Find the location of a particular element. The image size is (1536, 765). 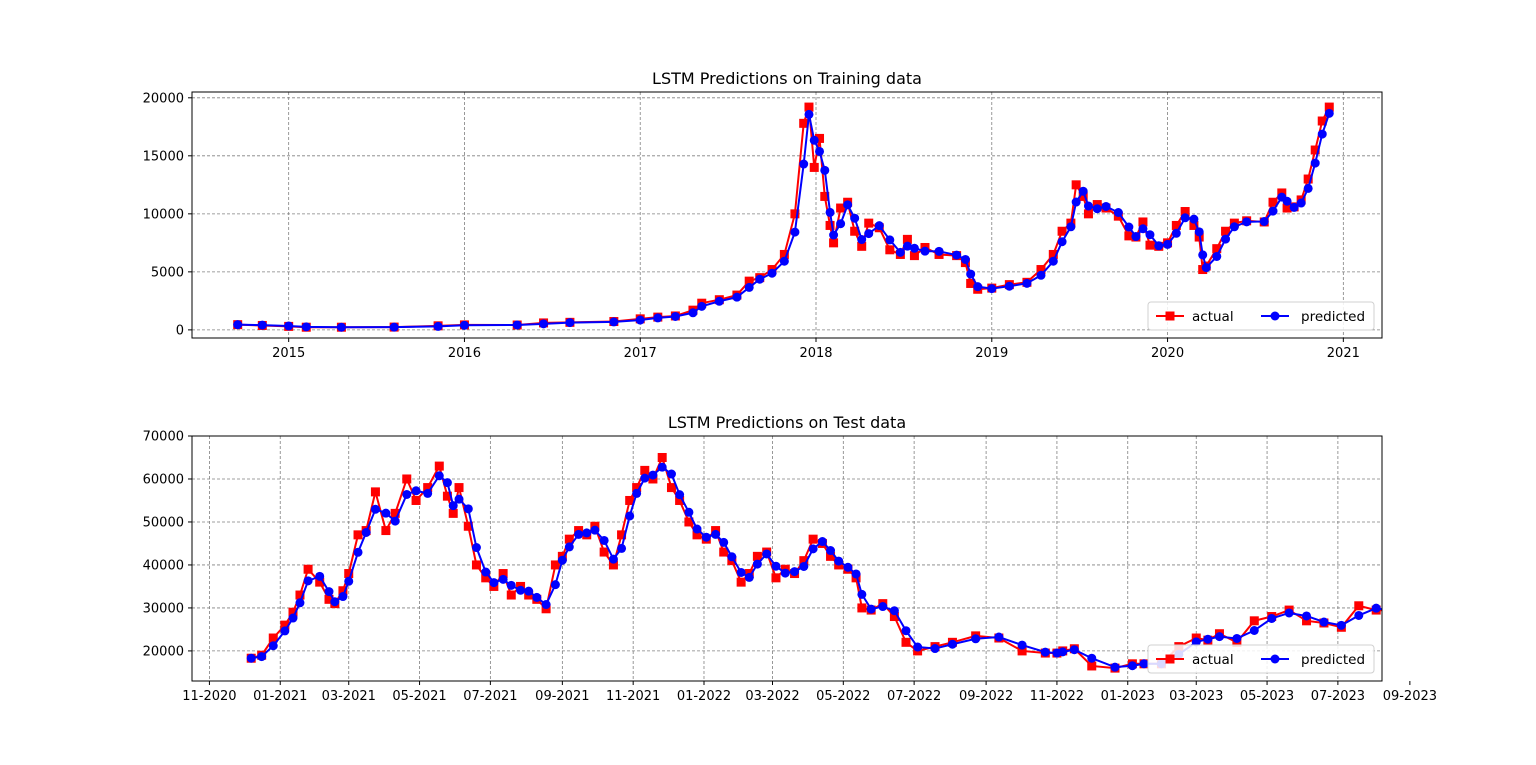

test-legend-actual-label: actual is located at coordinates (1213, 660).